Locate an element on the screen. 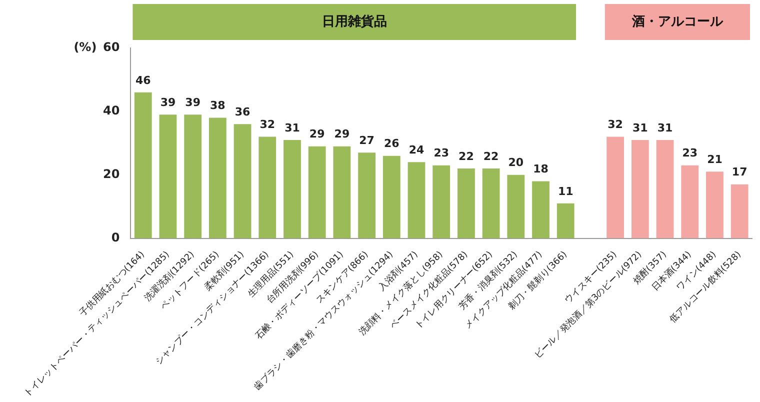  data-label: 20 is located at coordinates (516, 163).